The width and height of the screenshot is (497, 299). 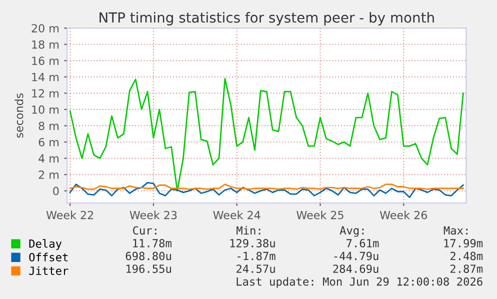 I want to click on text: 129.38u, so click(x=252, y=243).